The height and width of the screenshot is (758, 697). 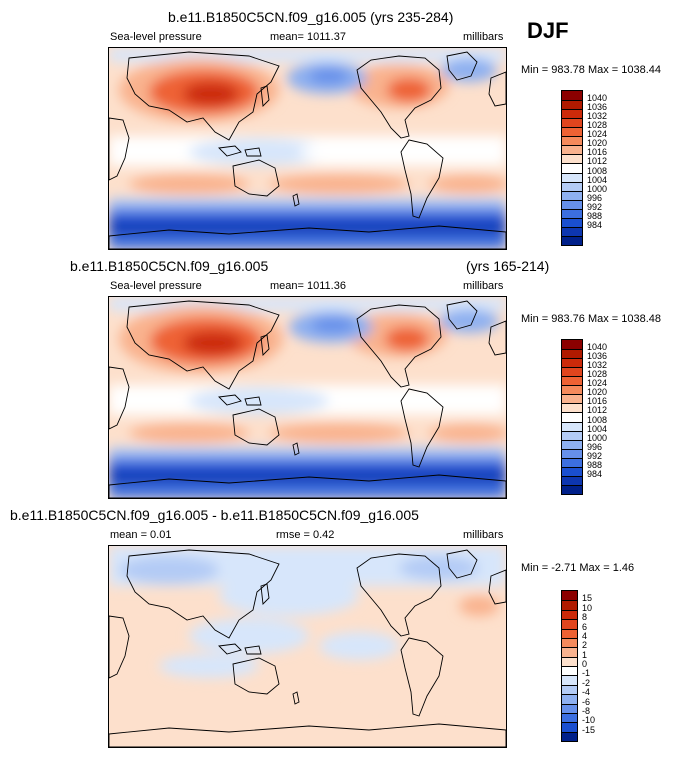 I want to click on colorbar-tick-label: 10, so click(x=587, y=607).